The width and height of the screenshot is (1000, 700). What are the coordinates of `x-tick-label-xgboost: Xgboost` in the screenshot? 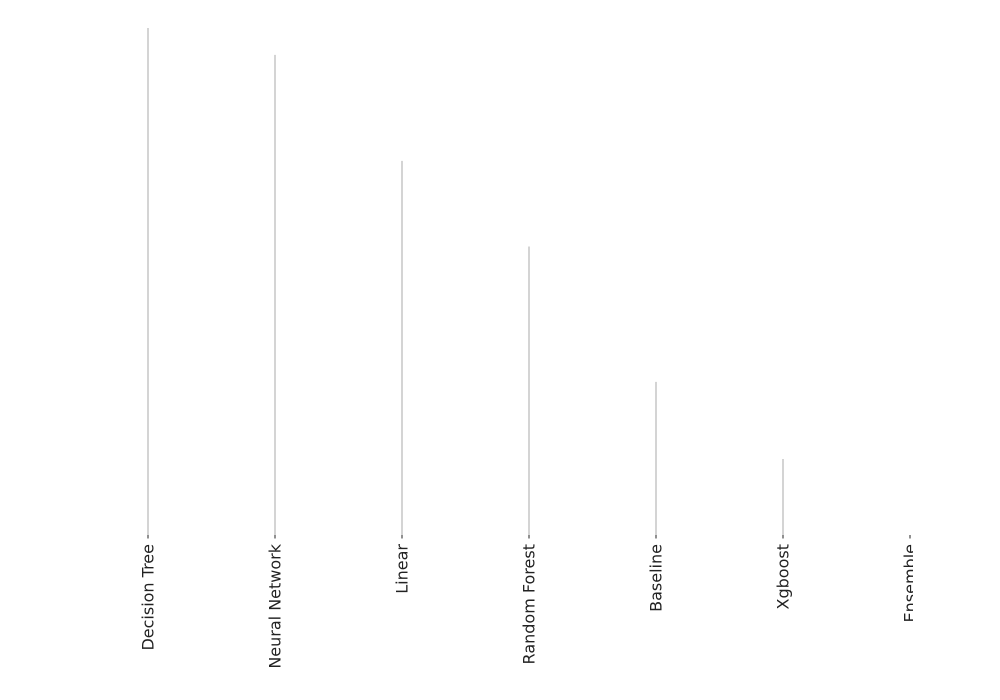 It's located at (783, 576).